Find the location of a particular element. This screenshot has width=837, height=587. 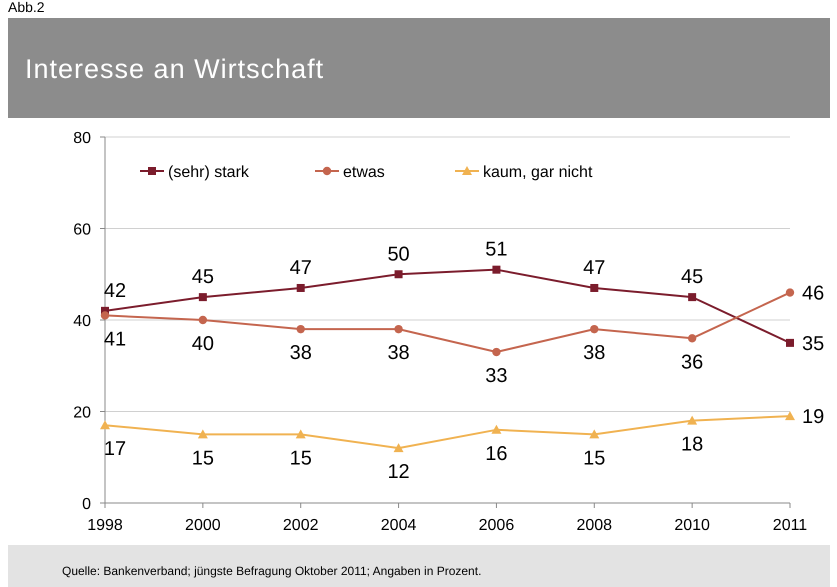

data-label: 50 is located at coordinates (398, 254).